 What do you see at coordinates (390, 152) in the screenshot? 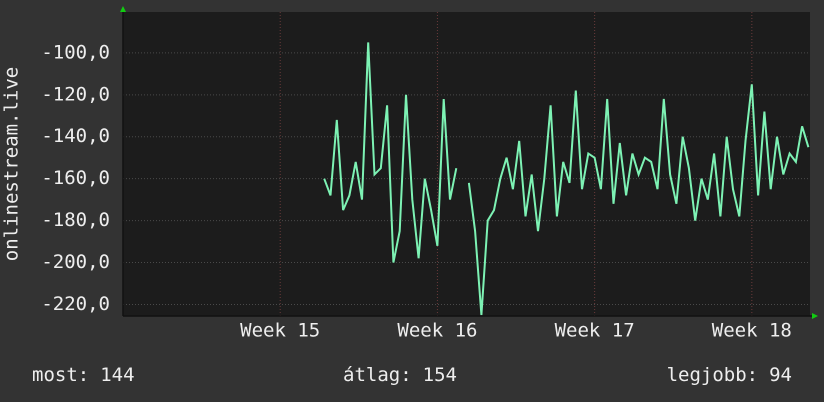
I see `data-line` at bounding box center [390, 152].